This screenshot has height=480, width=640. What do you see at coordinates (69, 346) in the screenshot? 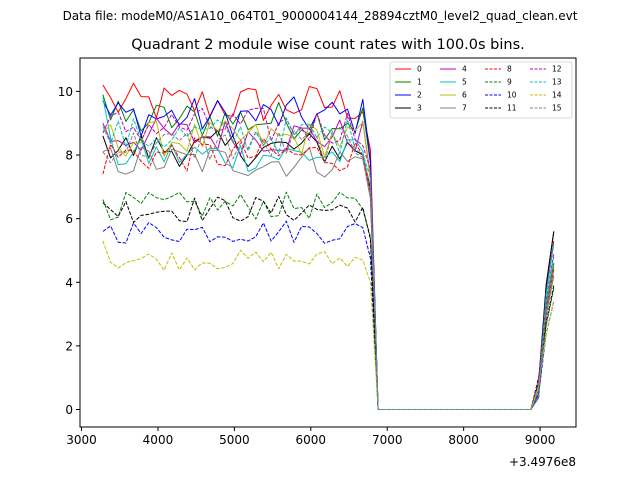
I see `y-tick-label: 2` at bounding box center [69, 346].